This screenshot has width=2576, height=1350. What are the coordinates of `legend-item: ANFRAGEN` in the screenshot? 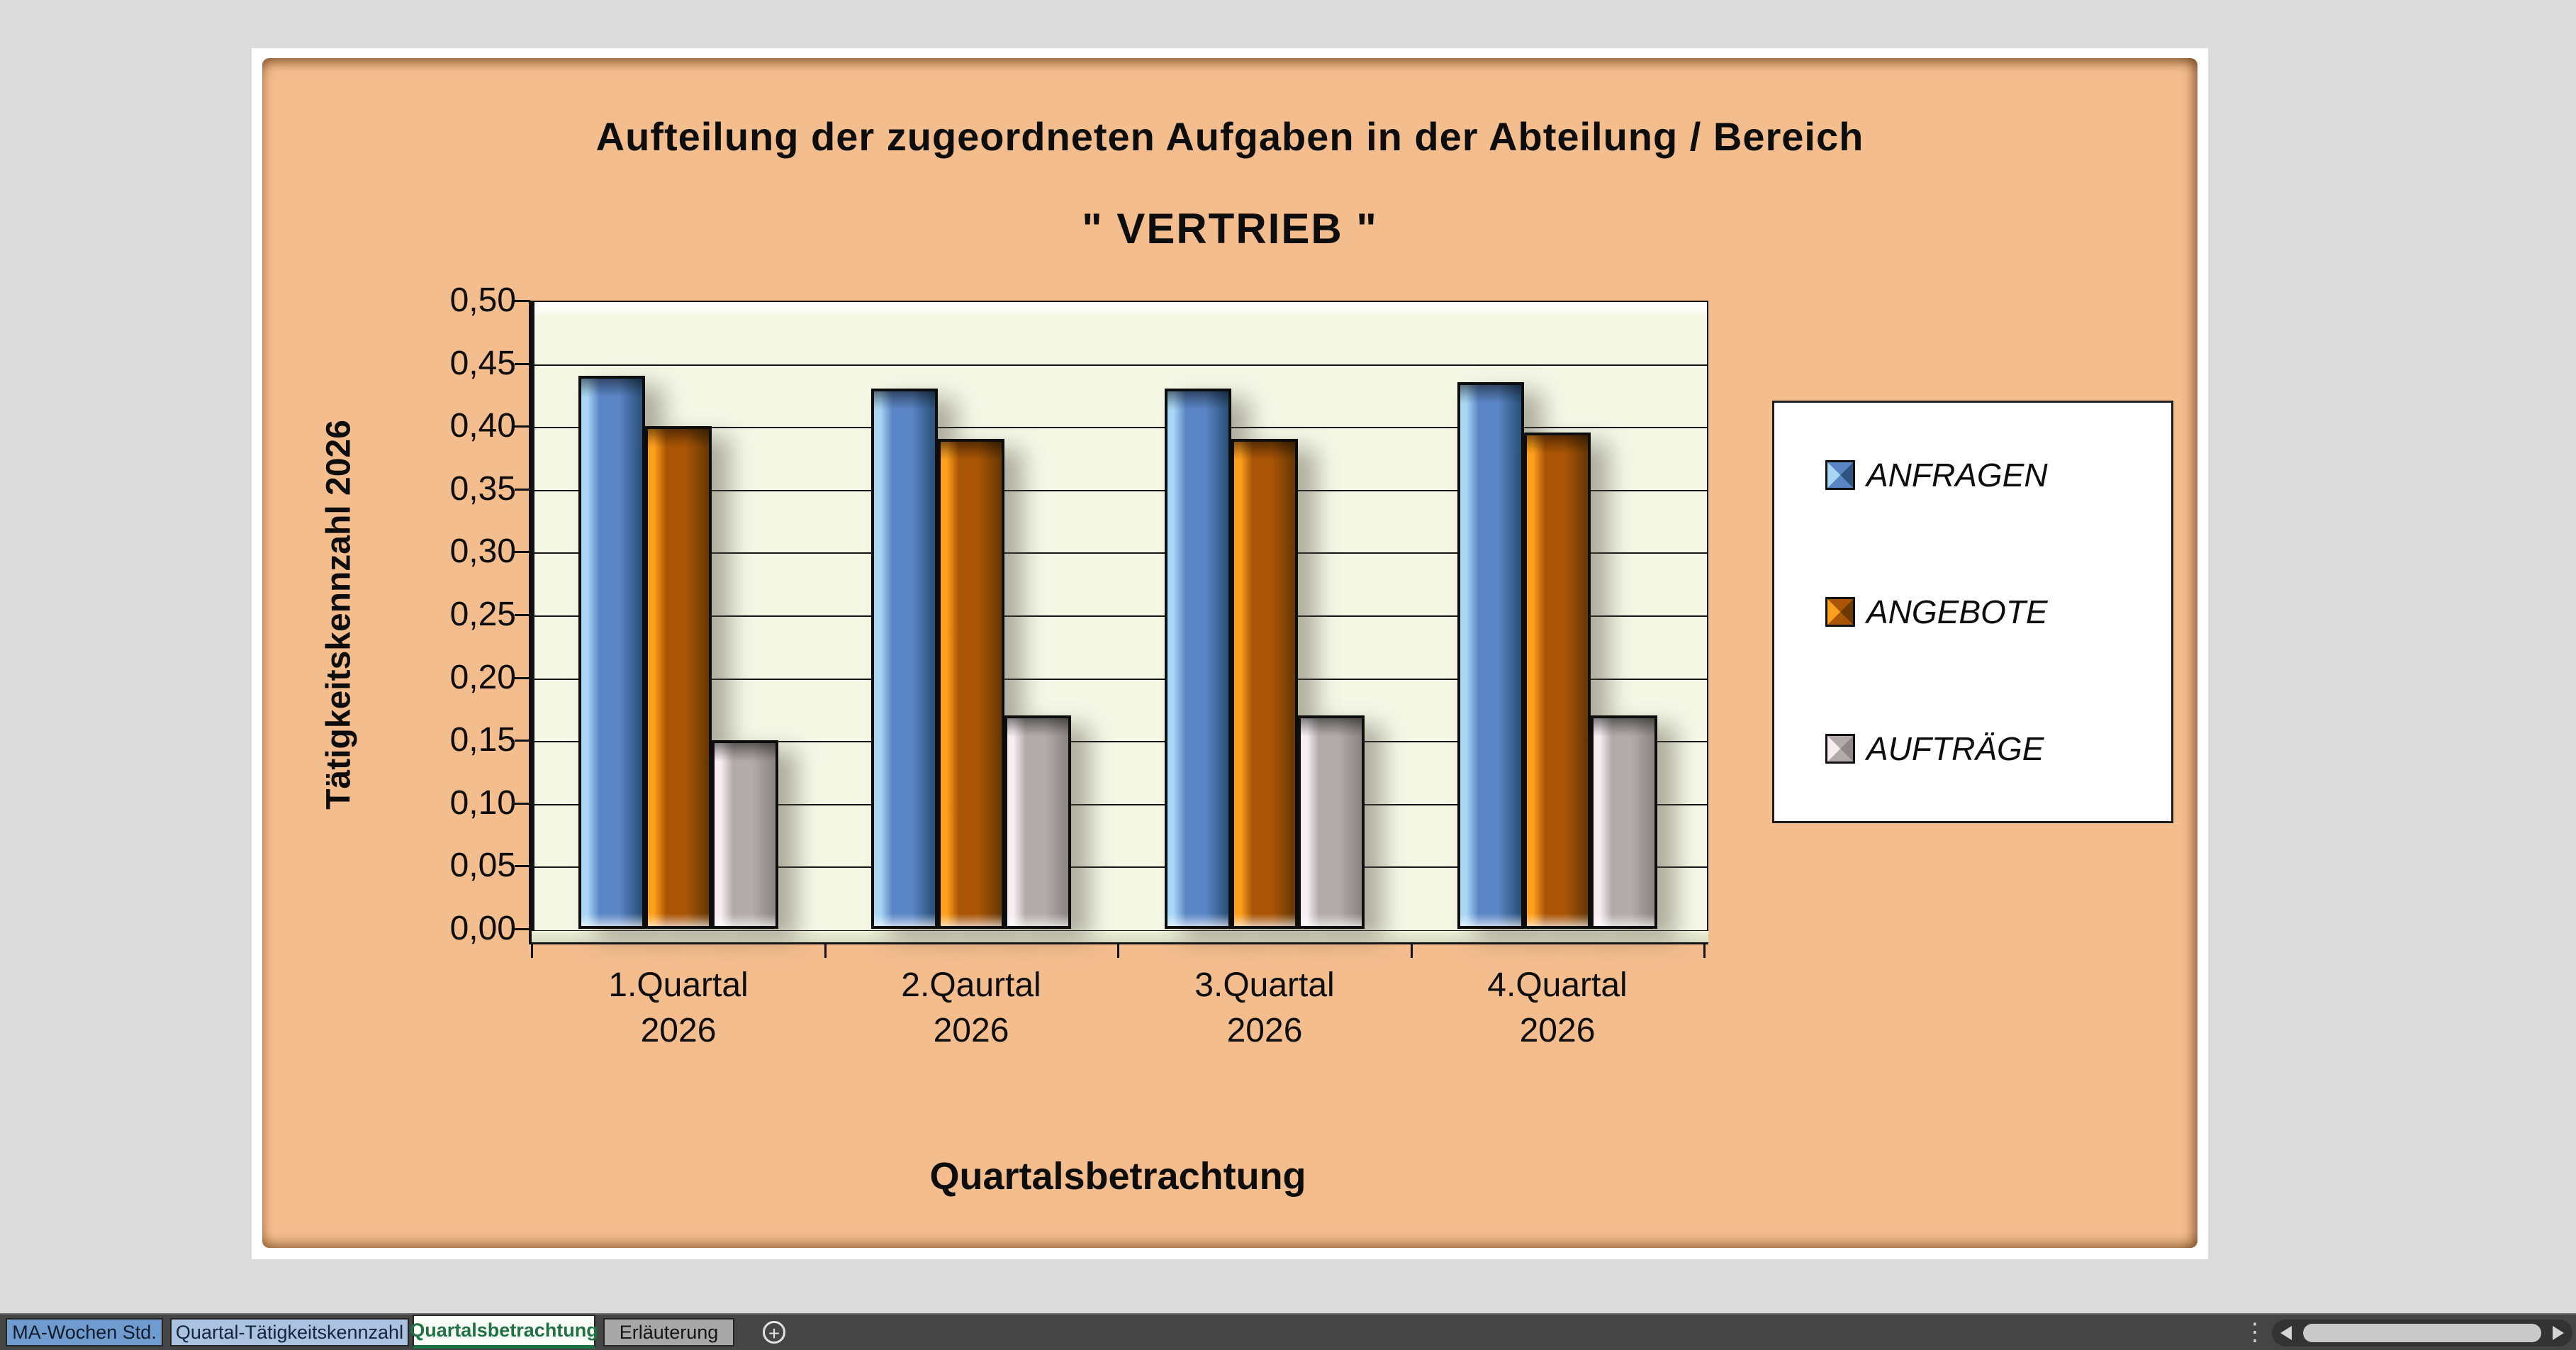 It's located at (1937, 475).